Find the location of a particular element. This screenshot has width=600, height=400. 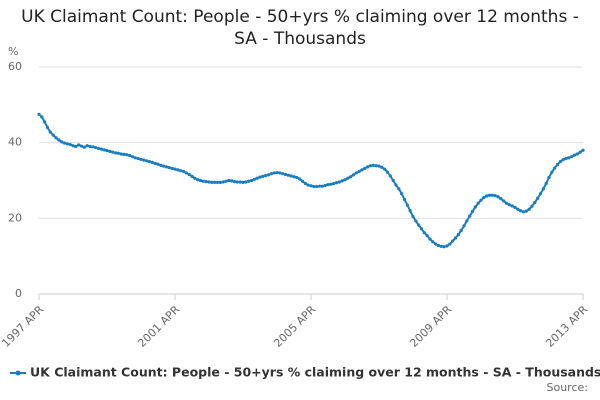

source-label: Source: is located at coordinates (568, 387).